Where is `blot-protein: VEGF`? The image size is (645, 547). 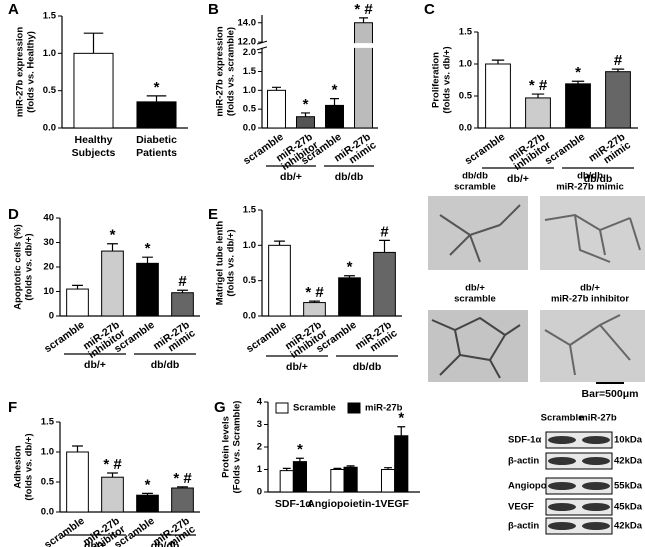
blot-protein: VEGF is located at coordinates (521, 507).